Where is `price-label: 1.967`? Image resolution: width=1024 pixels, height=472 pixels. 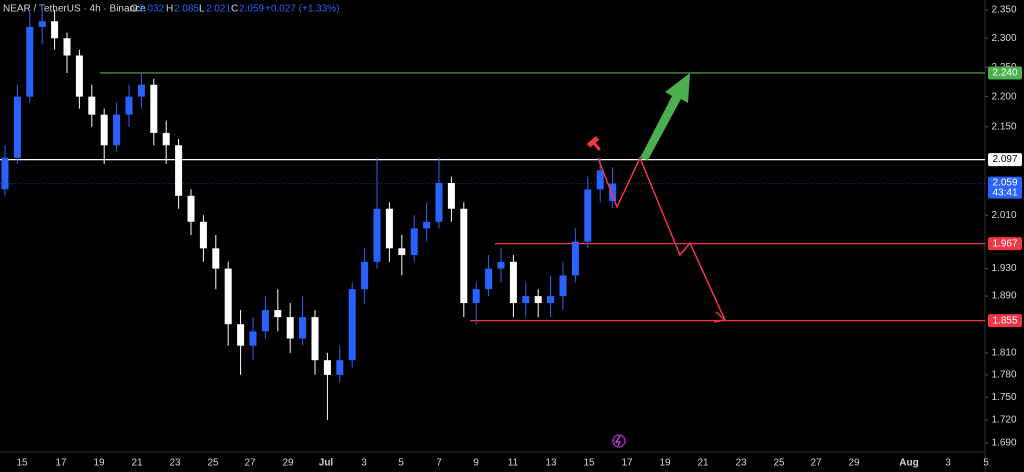
price-label: 1.967 is located at coordinates (1004, 243).